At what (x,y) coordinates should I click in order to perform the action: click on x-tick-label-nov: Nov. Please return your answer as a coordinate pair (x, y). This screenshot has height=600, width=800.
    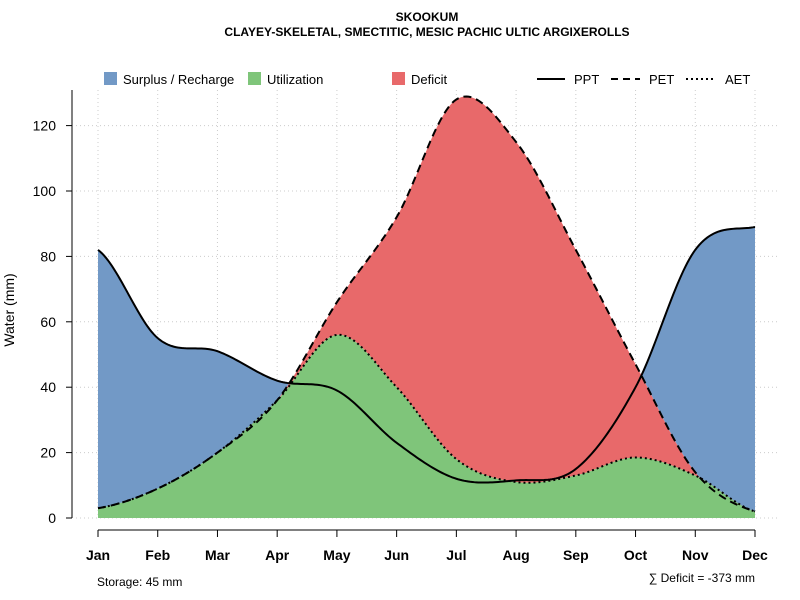
    Looking at the image, I should click on (695, 555).